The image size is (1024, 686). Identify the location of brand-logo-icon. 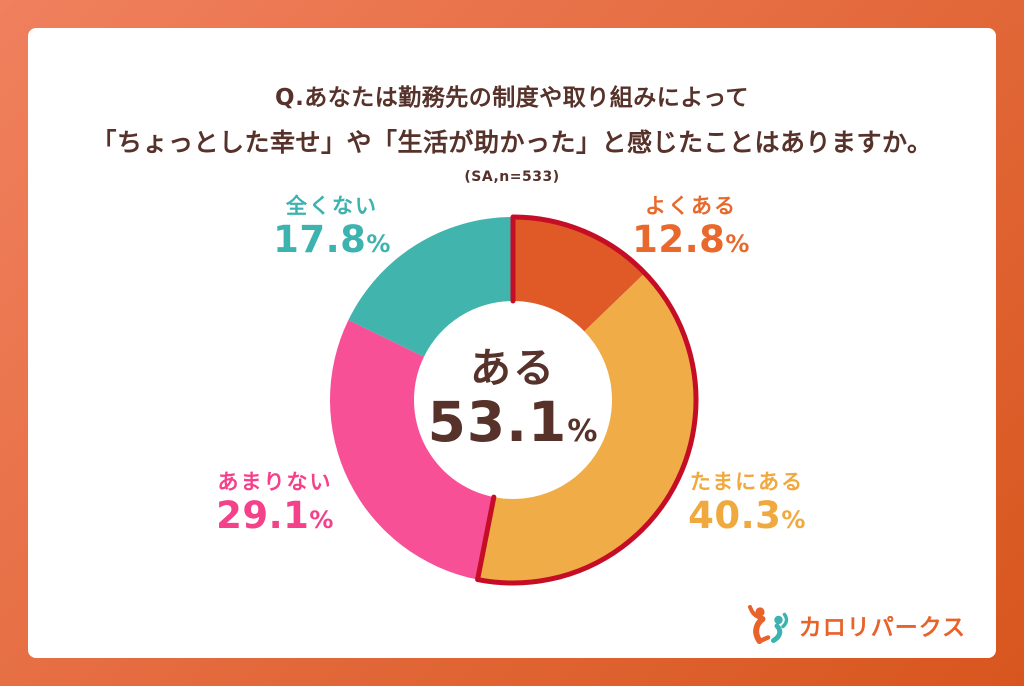
(767, 624).